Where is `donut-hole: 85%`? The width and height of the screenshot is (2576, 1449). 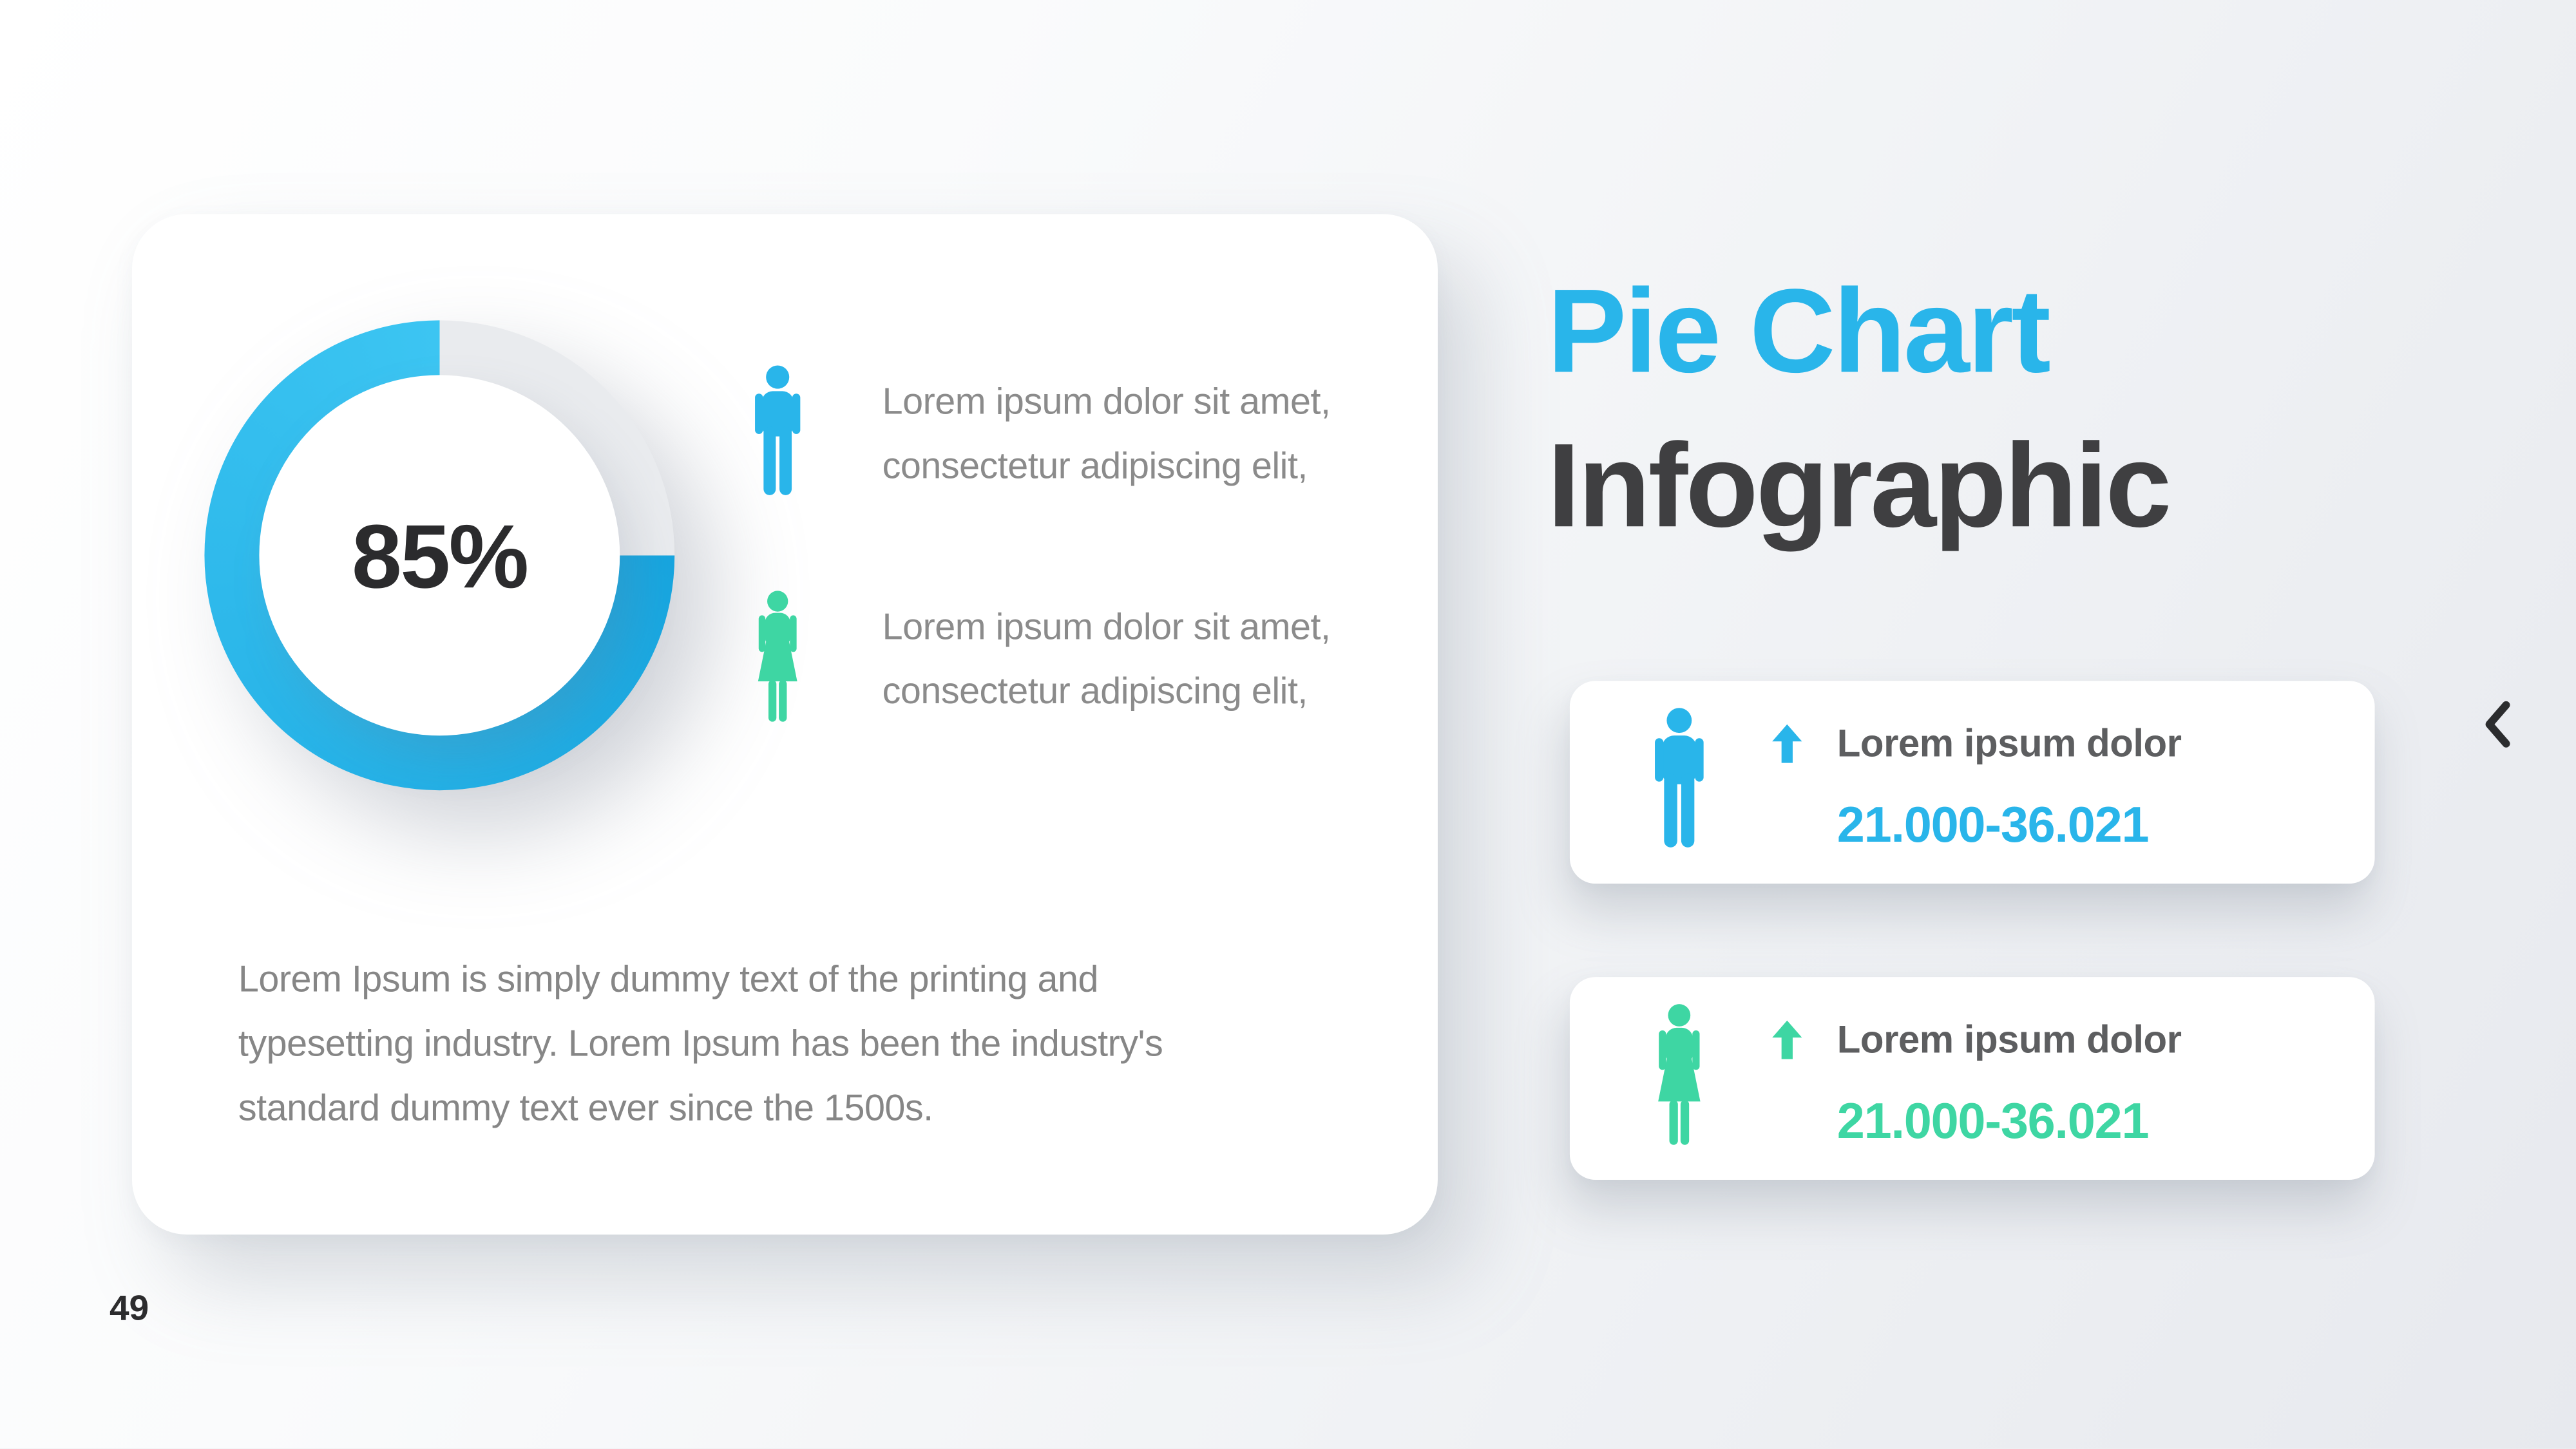
donut-hole: 85% is located at coordinates (439, 555).